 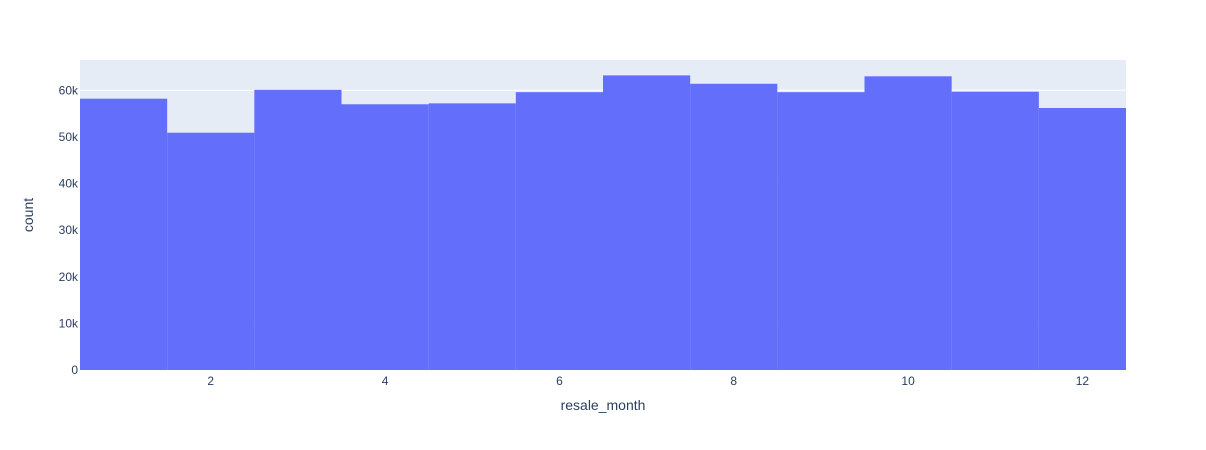 I want to click on x-axis-title: resale_month, so click(x=603, y=405).